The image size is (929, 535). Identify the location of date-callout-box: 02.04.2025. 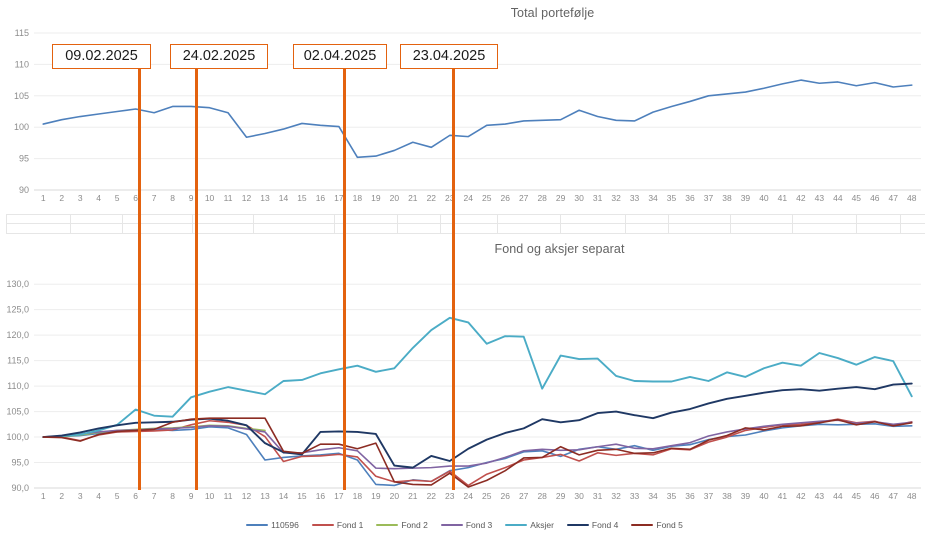
(340, 56).